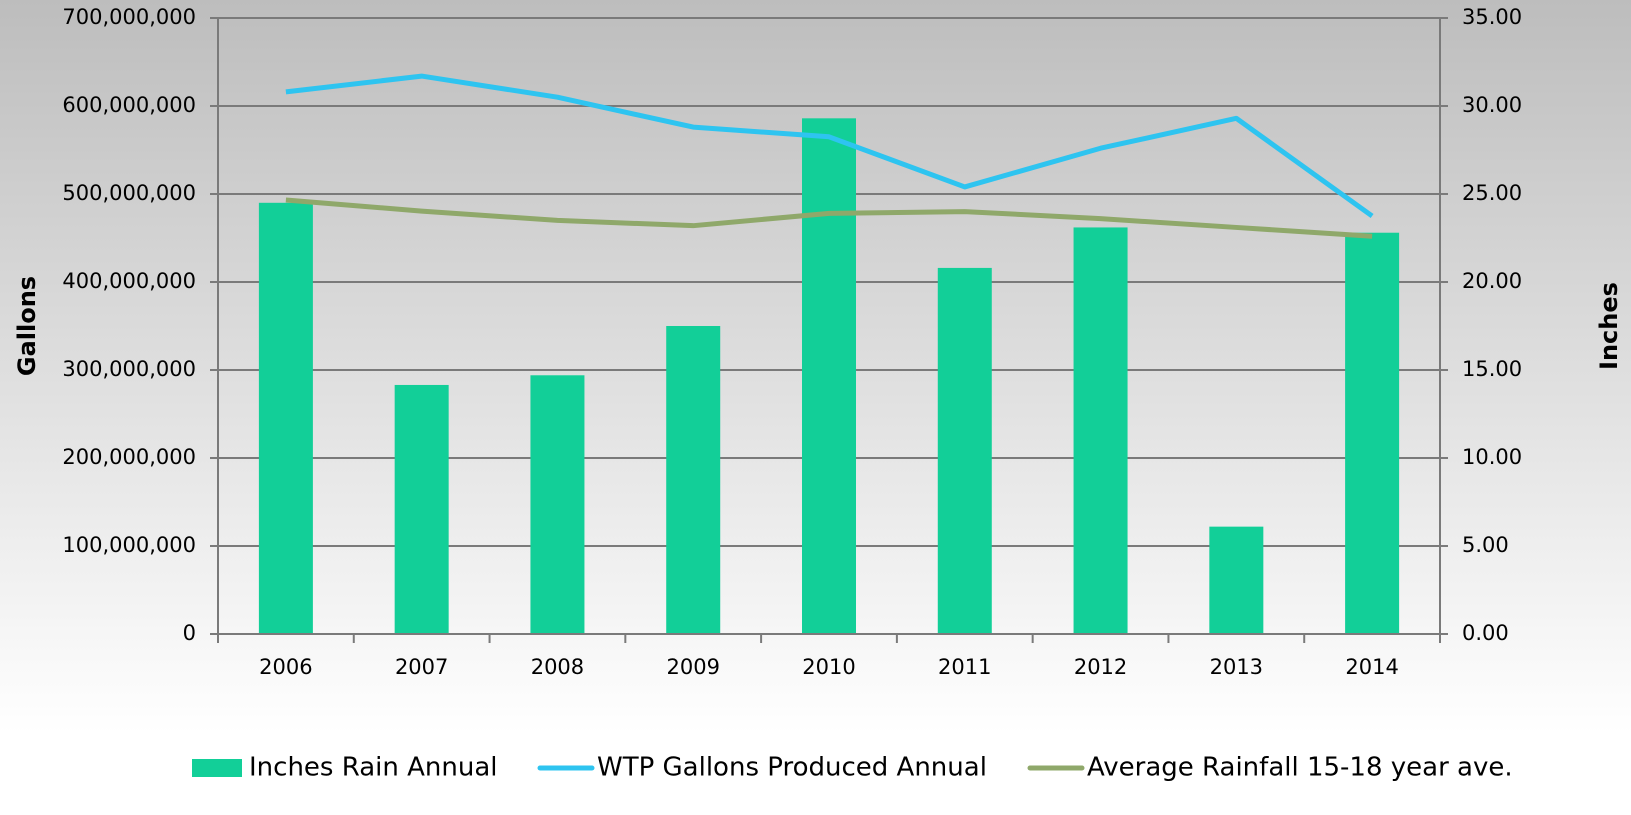 This screenshot has width=1631, height=815. Describe the element at coordinates (1371, 667) in the screenshot. I see `x-tick-label: 2014` at that location.